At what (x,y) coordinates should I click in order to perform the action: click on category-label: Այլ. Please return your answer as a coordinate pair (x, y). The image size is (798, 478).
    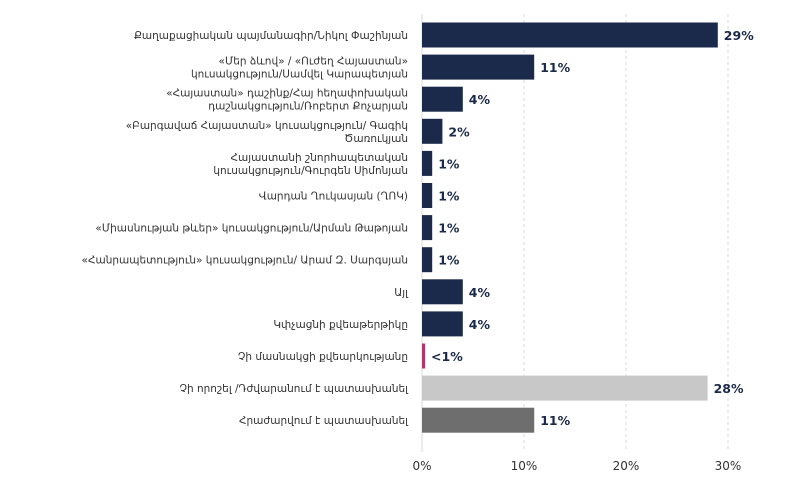
    Looking at the image, I should click on (401, 293).